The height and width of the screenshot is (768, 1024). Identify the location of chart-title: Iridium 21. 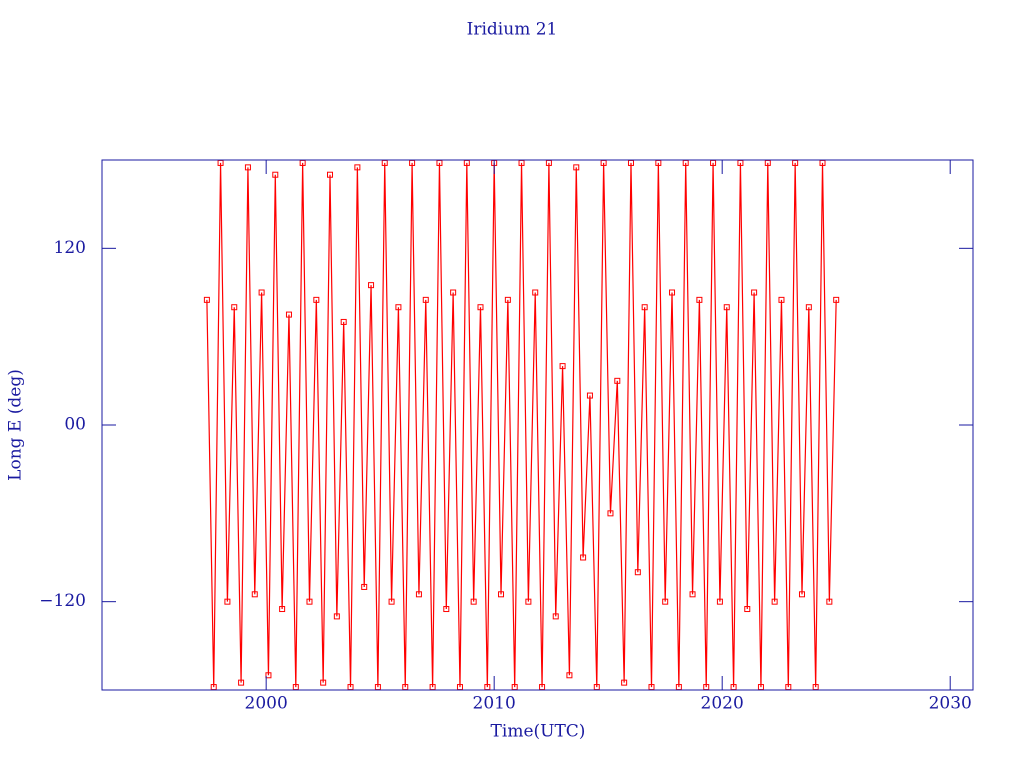
(512, 30).